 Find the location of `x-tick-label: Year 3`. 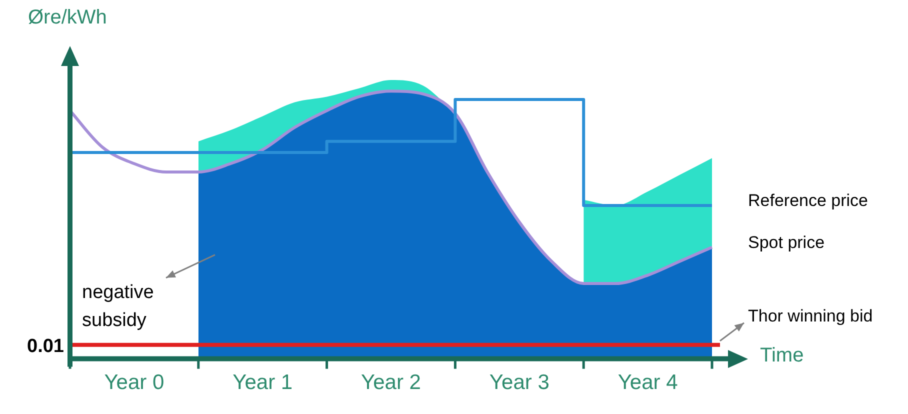

x-tick-label: Year 3 is located at coordinates (519, 382).